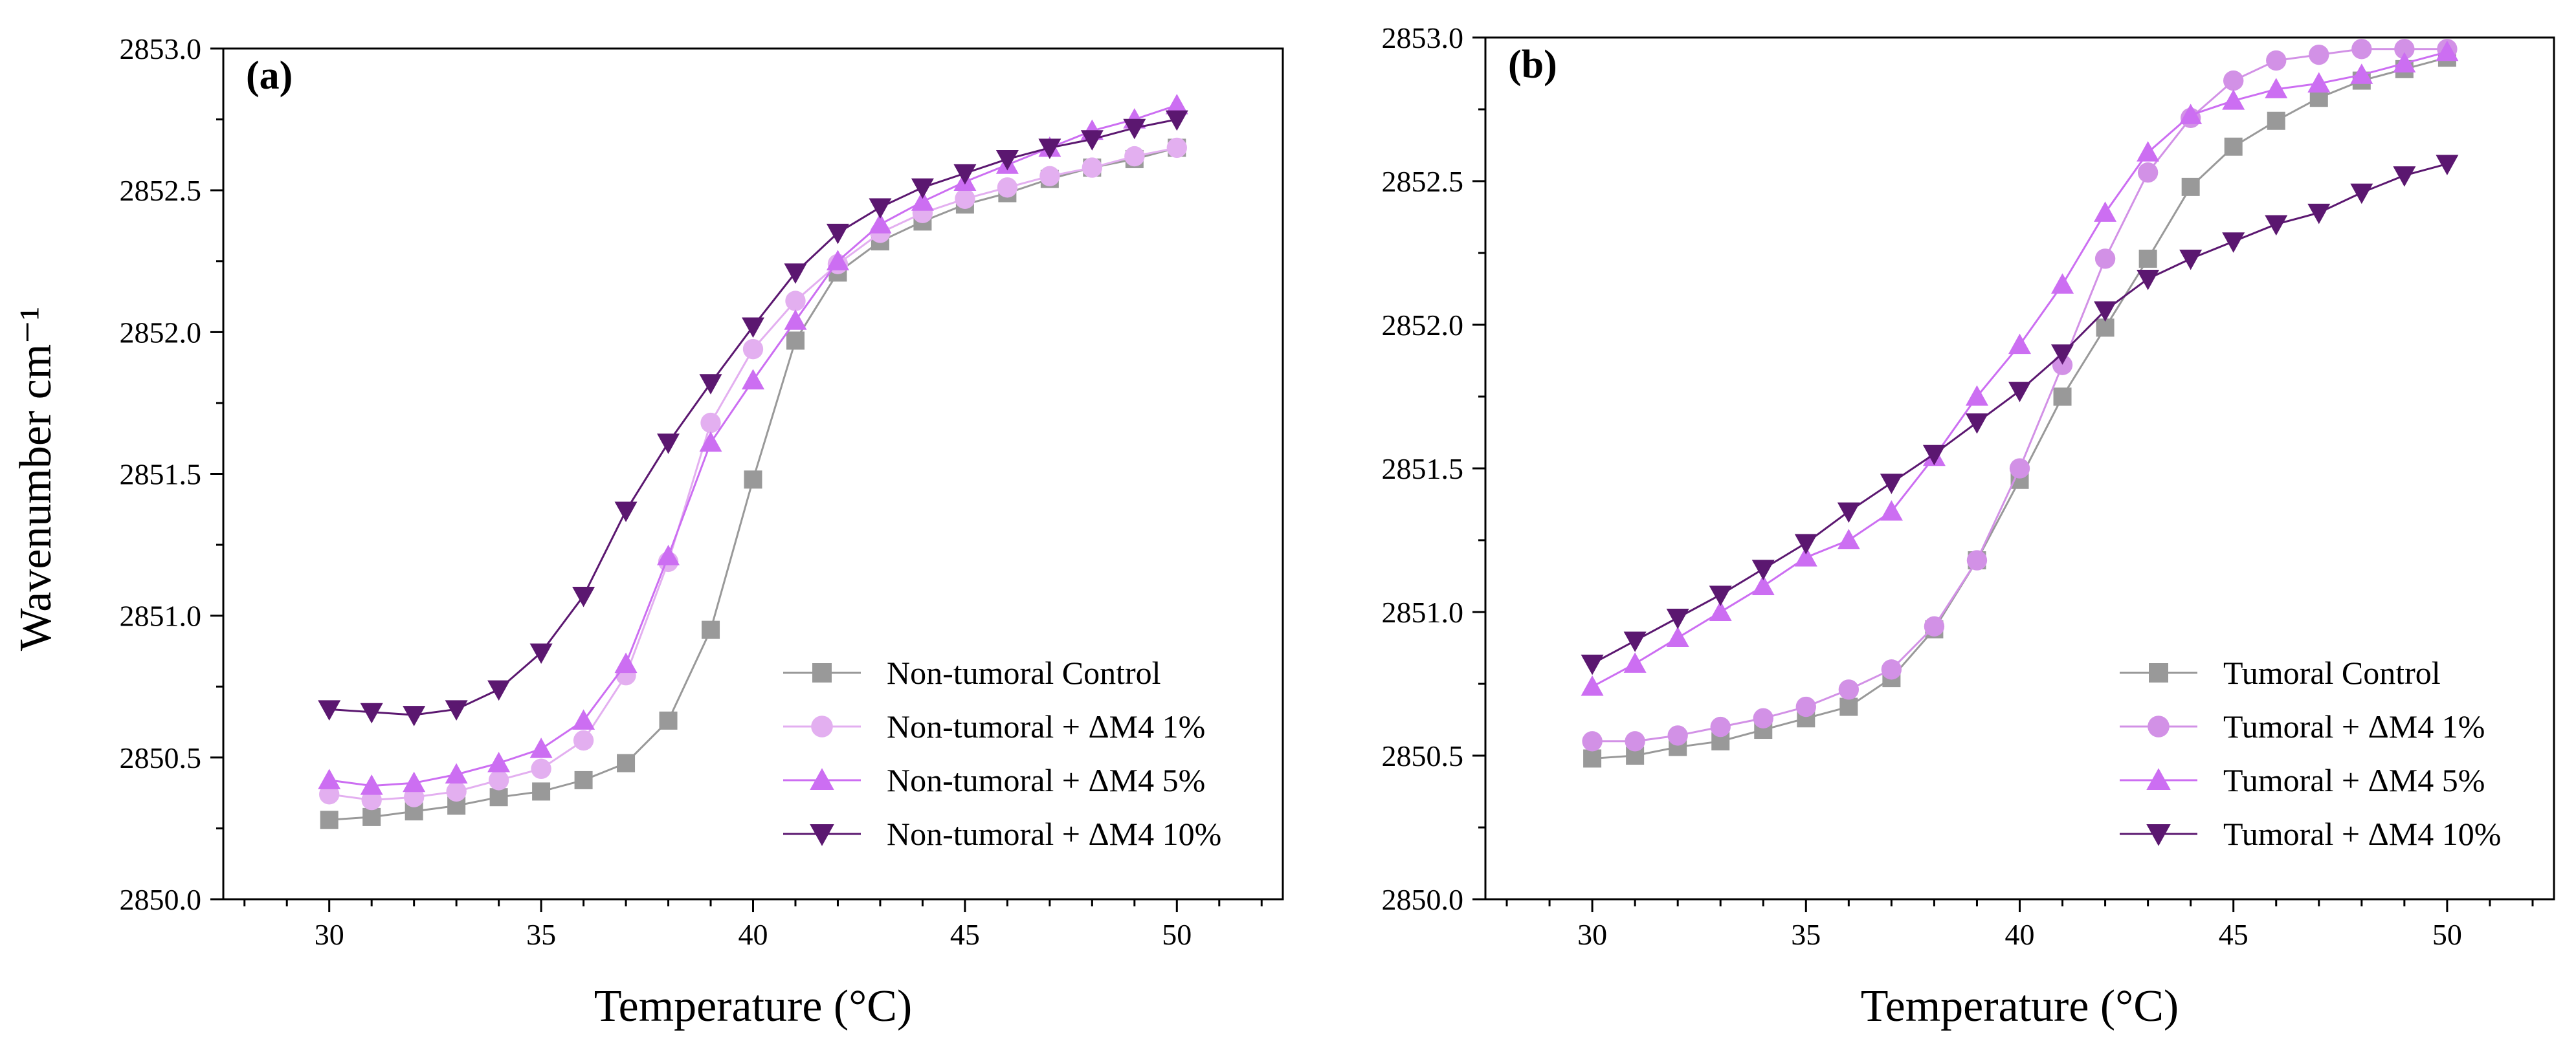  Describe the element at coordinates (161, 474) in the screenshot. I see `y-tick-label: 2851.5` at that location.